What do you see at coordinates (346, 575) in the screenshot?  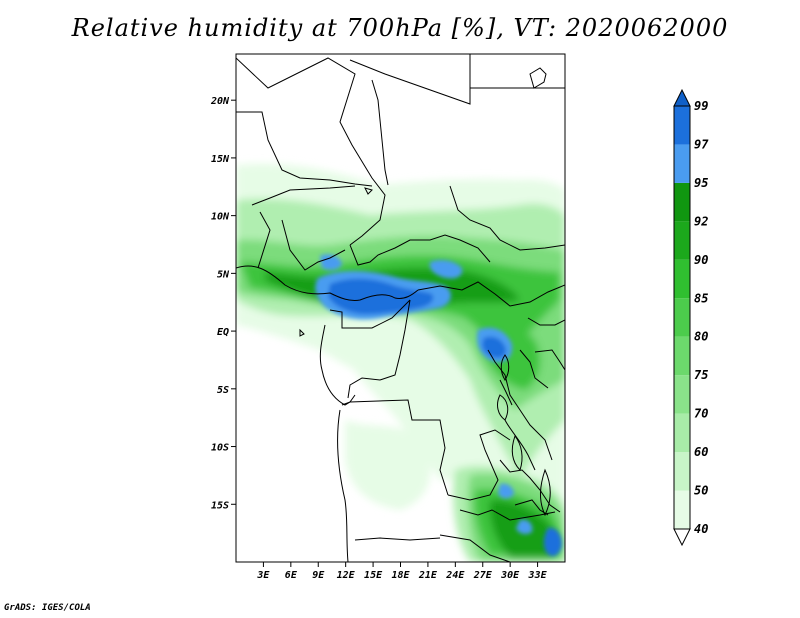 I see `lon-tick-label: 12E` at bounding box center [346, 575].